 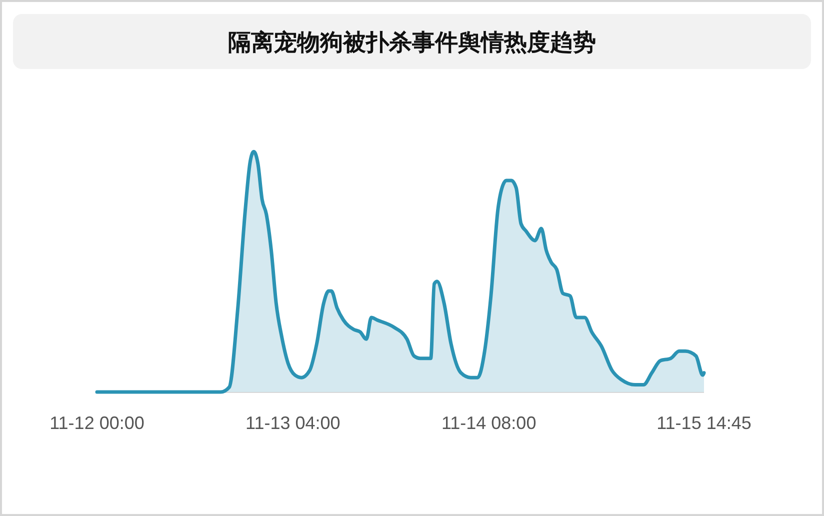 What do you see at coordinates (412, 42) in the screenshot?
I see `chart-title: 隔离宠物狗被扑杀事件舆情热度趋势` at bounding box center [412, 42].